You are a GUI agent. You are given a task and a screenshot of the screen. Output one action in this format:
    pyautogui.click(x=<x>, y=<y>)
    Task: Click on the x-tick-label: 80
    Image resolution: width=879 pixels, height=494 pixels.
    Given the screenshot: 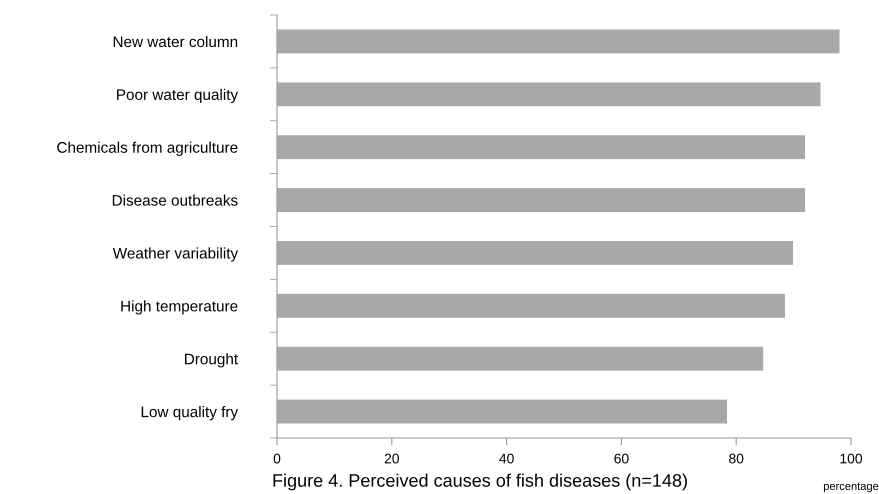 What is the action you would take?
    pyautogui.click(x=736, y=459)
    